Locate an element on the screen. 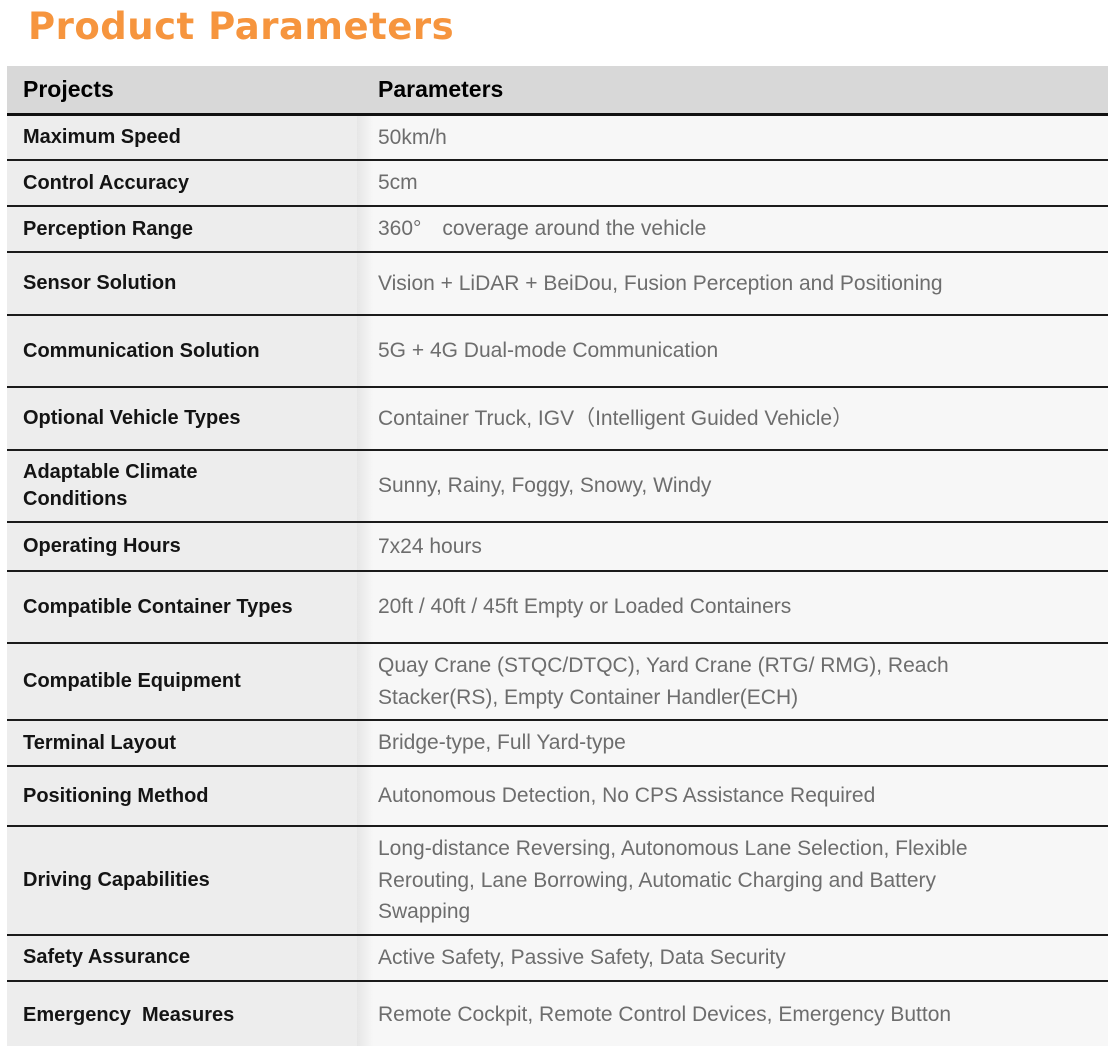 The width and height of the screenshot is (1113, 1046). header-projects: Projects is located at coordinates (182, 89).